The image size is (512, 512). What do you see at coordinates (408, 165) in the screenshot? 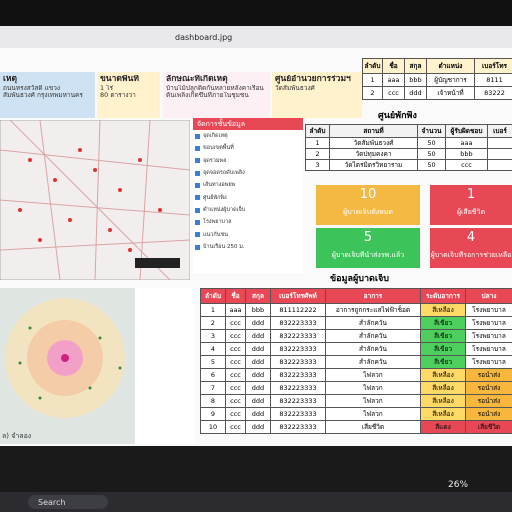
I see `row: 3 วัดไตรมิตรวิทยาราม 50 ccc` at bounding box center [408, 165].